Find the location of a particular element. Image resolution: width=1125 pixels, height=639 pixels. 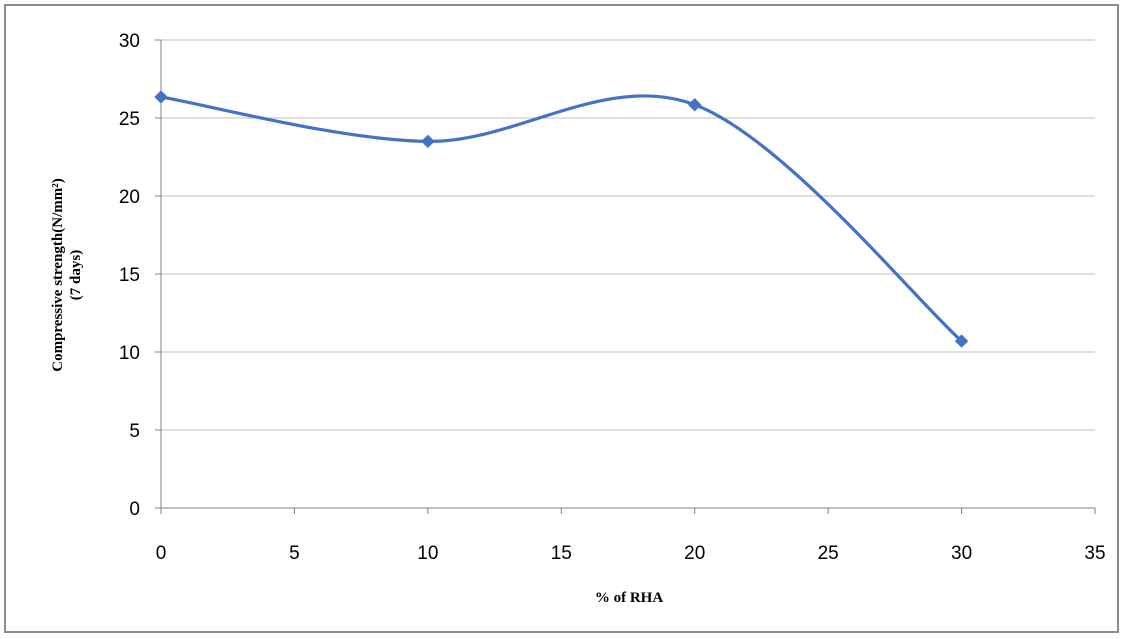

x-tick-label: 30 is located at coordinates (961, 553).